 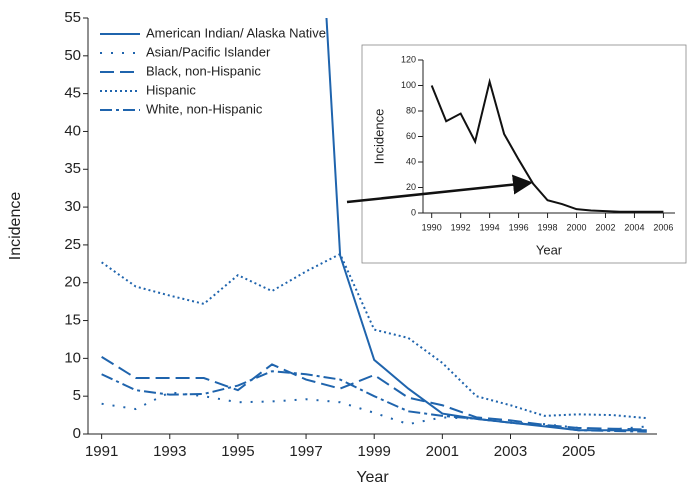 What do you see at coordinates (374, 451) in the screenshot?
I see `x-tick-label: 1999` at bounding box center [374, 451].